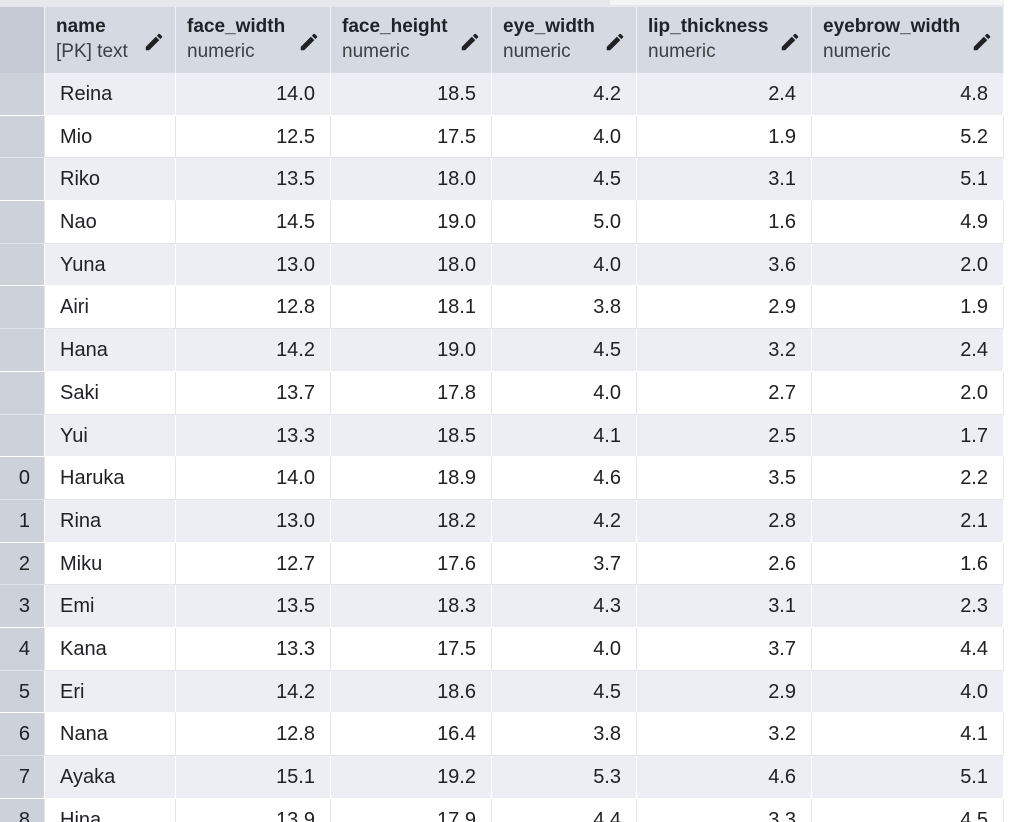 This screenshot has height=822, width=1024. Describe the element at coordinates (724, 478) in the screenshot. I see `table-cell-lip-thickness: 3.5` at that location.